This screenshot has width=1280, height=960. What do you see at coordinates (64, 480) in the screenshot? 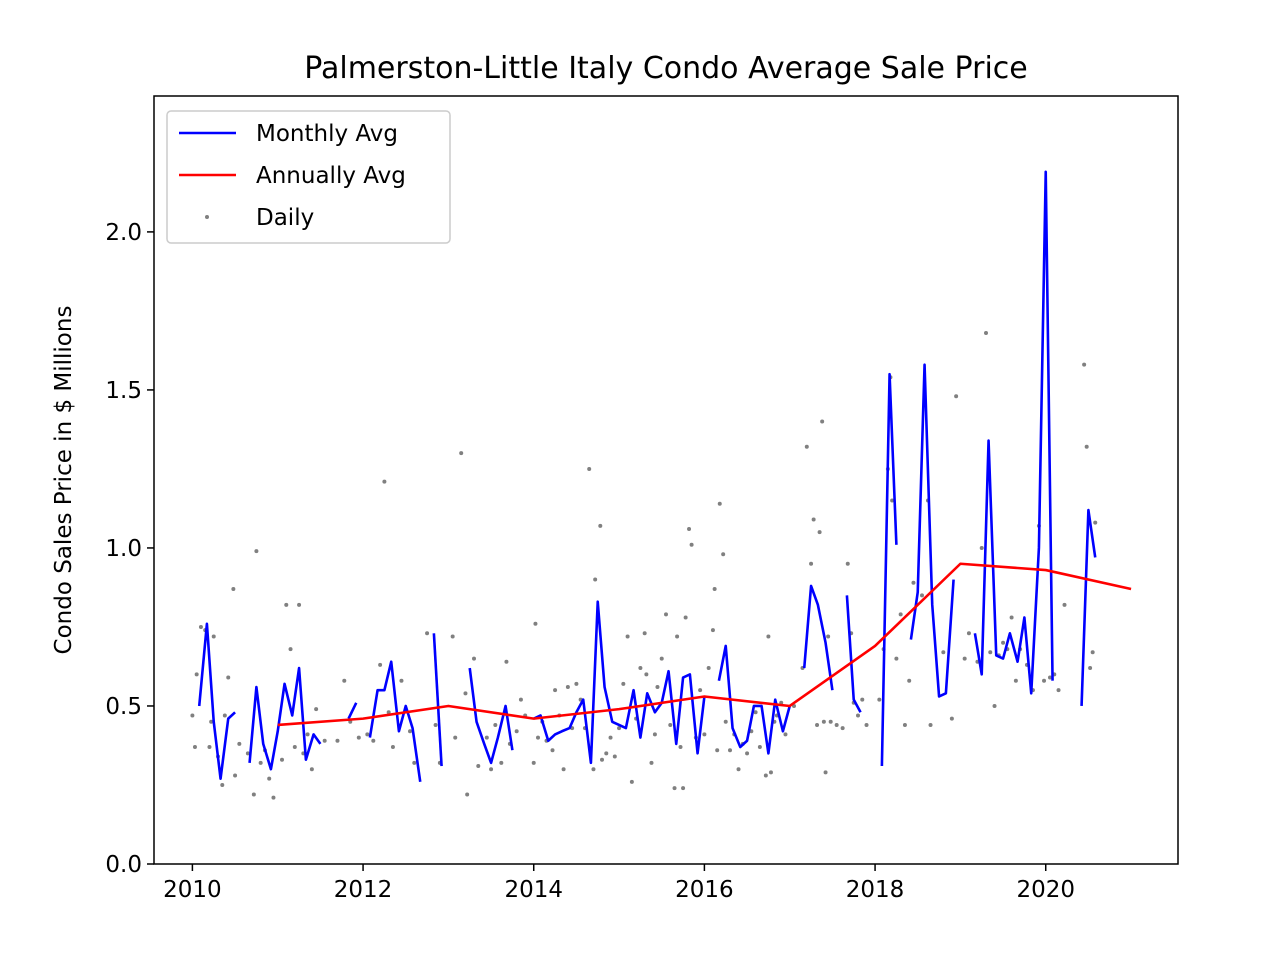
I see `y-axis-label: Condo Sales Price in $ Millions` at bounding box center [64, 480].